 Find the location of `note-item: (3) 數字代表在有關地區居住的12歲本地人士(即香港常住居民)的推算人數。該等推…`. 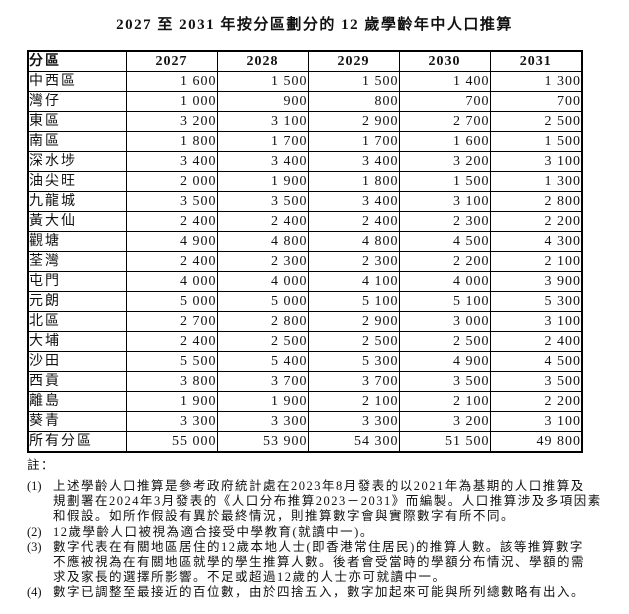

note-item: (3) 數字代表在有關地區居住的12歲本地人士(即香港常住居民)的推算人數。該等推… is located at coordinates (316, 563).